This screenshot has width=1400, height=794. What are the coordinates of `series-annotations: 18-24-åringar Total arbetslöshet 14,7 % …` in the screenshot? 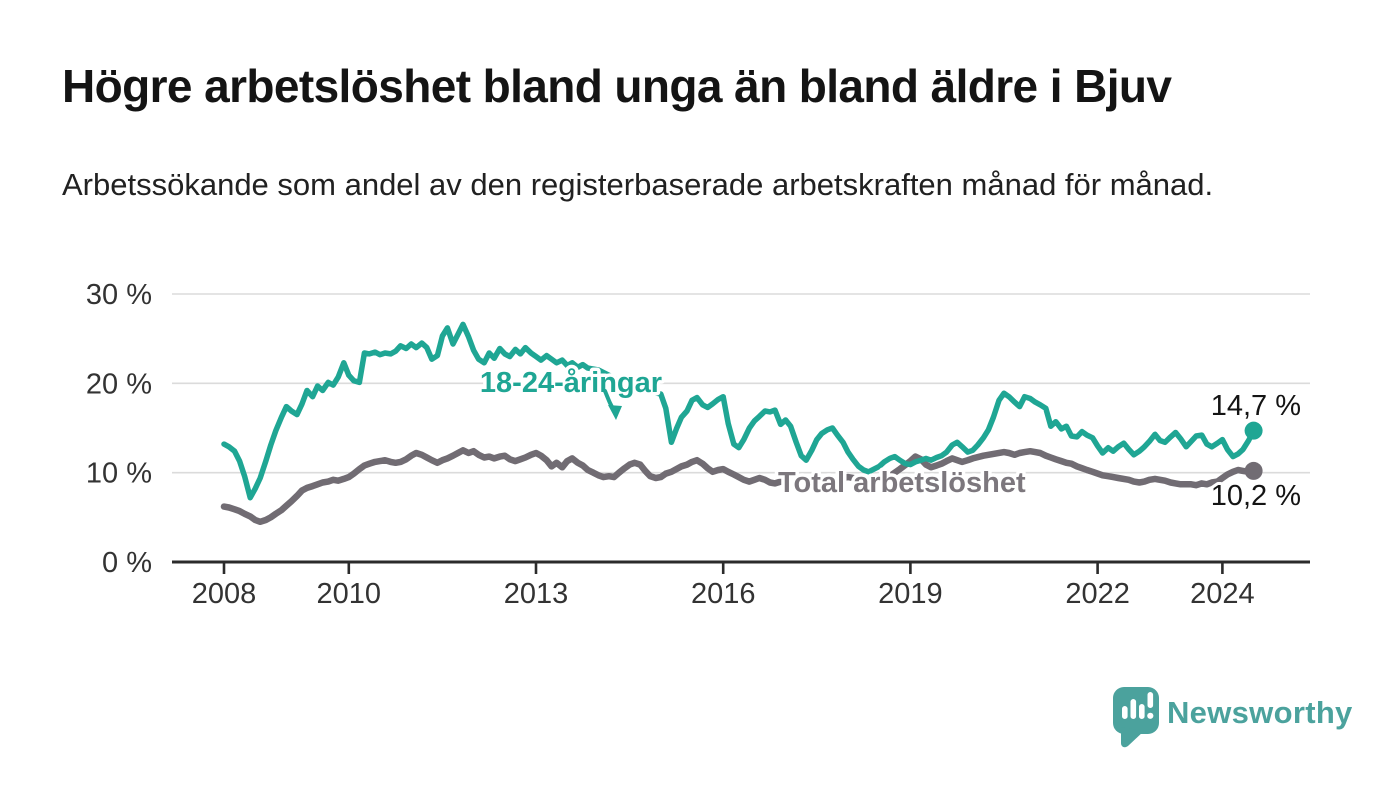 It's located at (890, 440).